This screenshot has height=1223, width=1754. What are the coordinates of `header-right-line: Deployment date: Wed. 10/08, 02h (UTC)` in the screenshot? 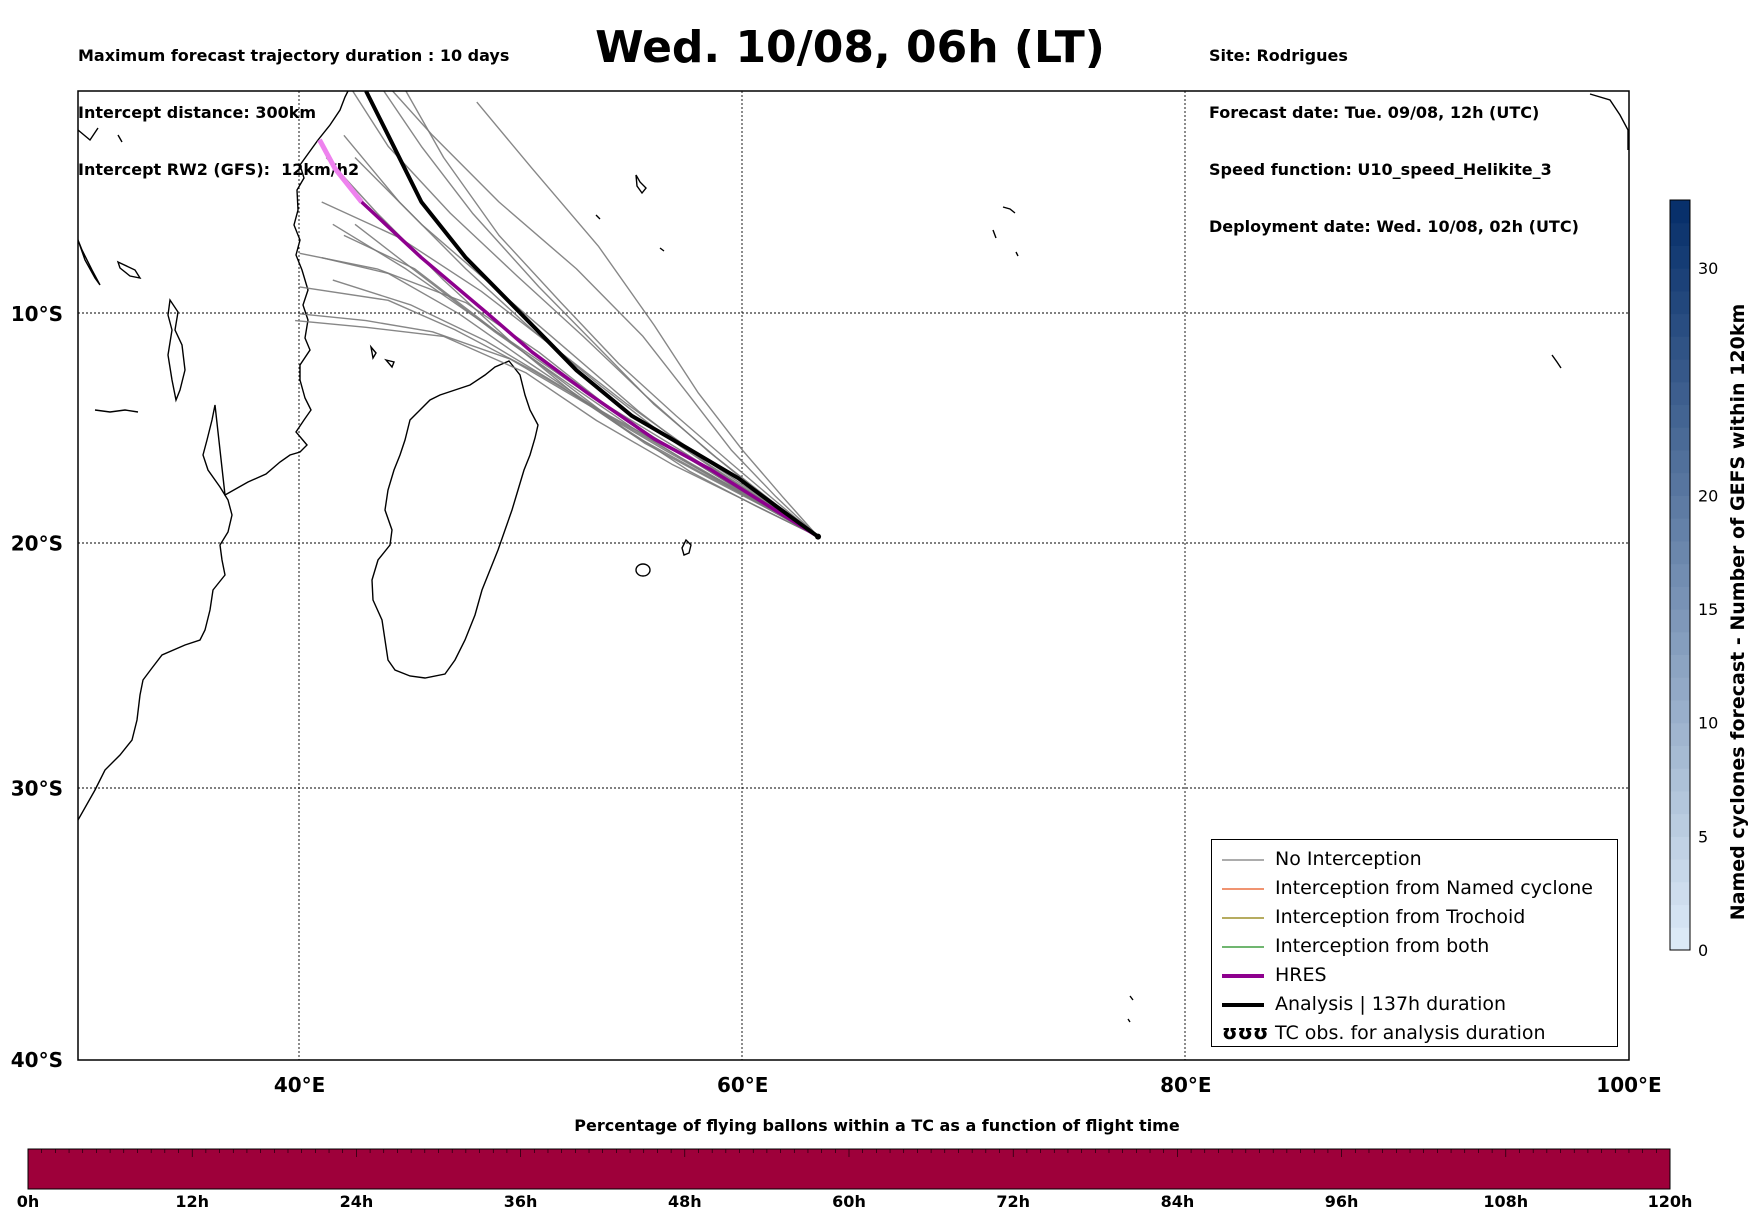 It's located at (1394, 226).